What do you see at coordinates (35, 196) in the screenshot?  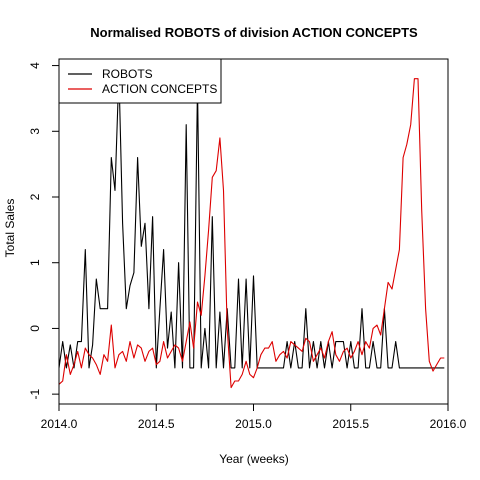 I see `y-tick-label: 2` at bounding box center [35, 196].